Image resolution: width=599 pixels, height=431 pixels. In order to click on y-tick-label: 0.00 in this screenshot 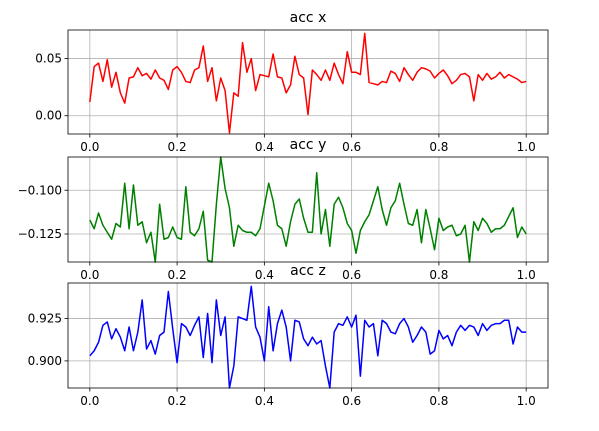, I will do `click(48, 116)`.